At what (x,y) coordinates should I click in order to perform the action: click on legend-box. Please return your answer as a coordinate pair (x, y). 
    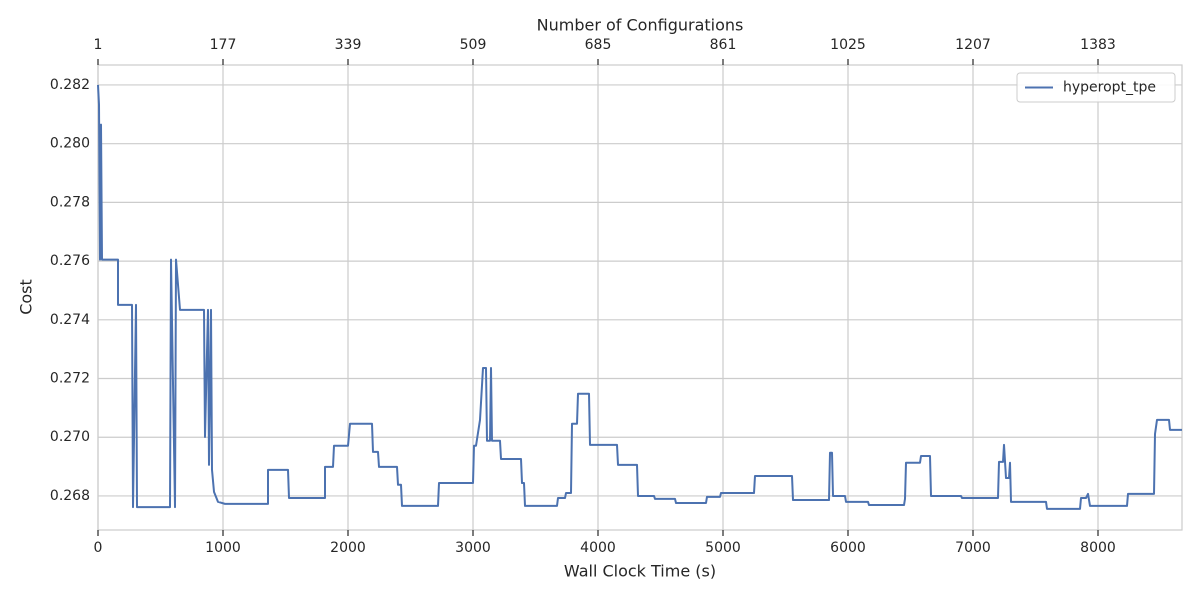
    Looking at the image, I should click on (1096, 87).